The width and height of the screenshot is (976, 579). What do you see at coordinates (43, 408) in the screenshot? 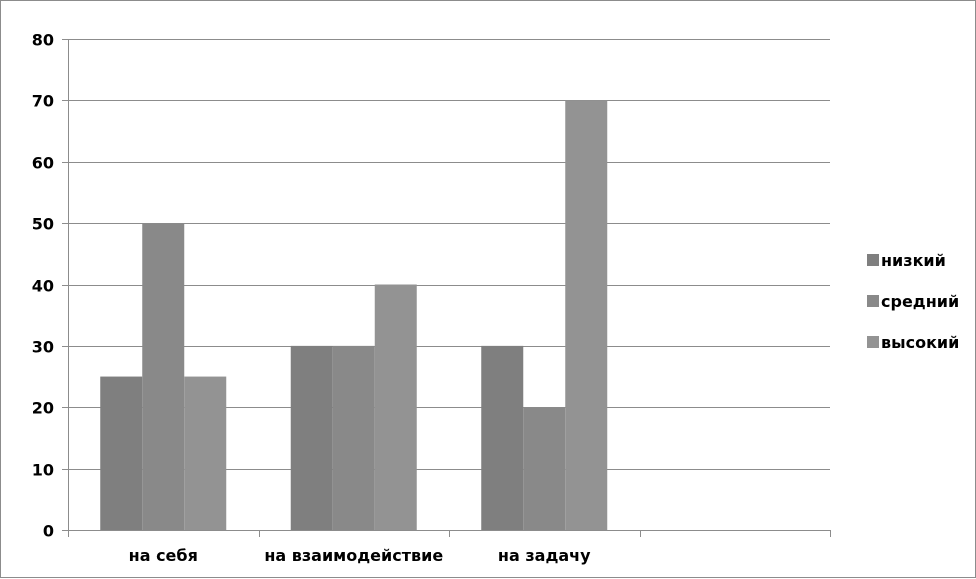
I see `y-tick-label: 20` at bounding box center [43, 408].